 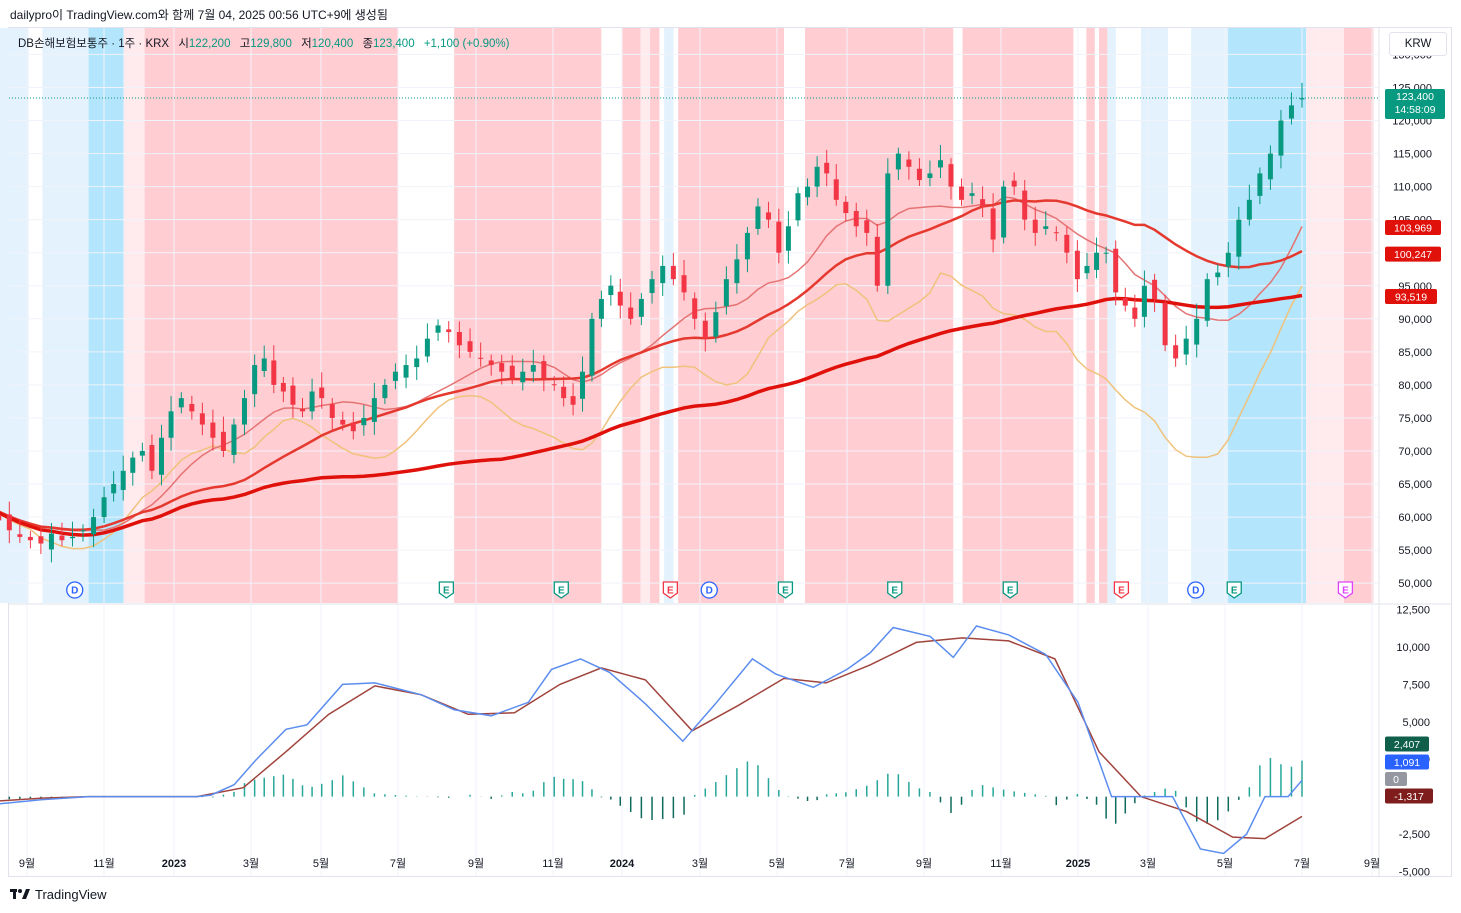 What do you see at coordinates (1396, 779) in the screenshot?
I see `zero-value-bg` at bounding box center [1396, 779].